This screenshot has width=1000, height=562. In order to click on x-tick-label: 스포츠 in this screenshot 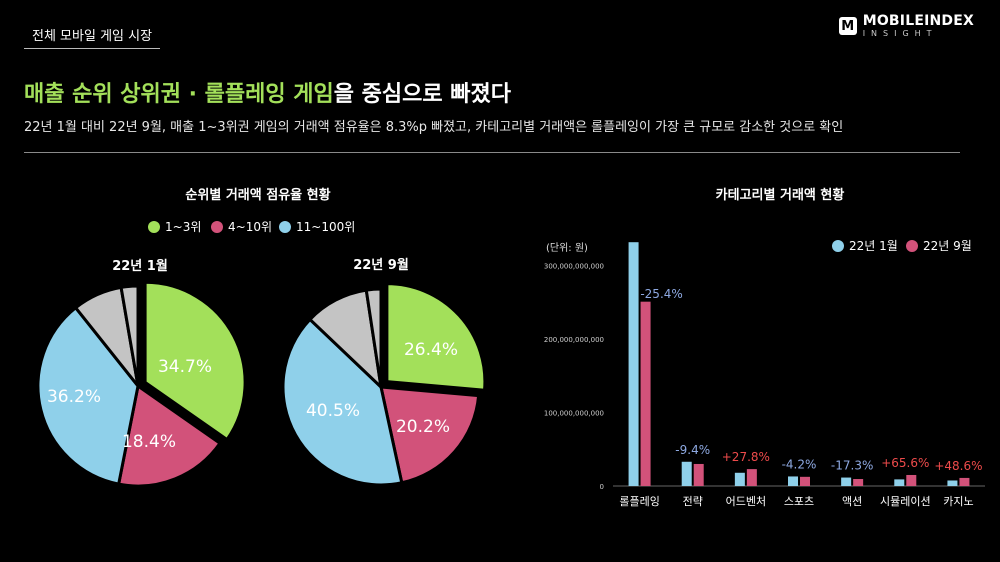, I will do `click(799, 501)`.